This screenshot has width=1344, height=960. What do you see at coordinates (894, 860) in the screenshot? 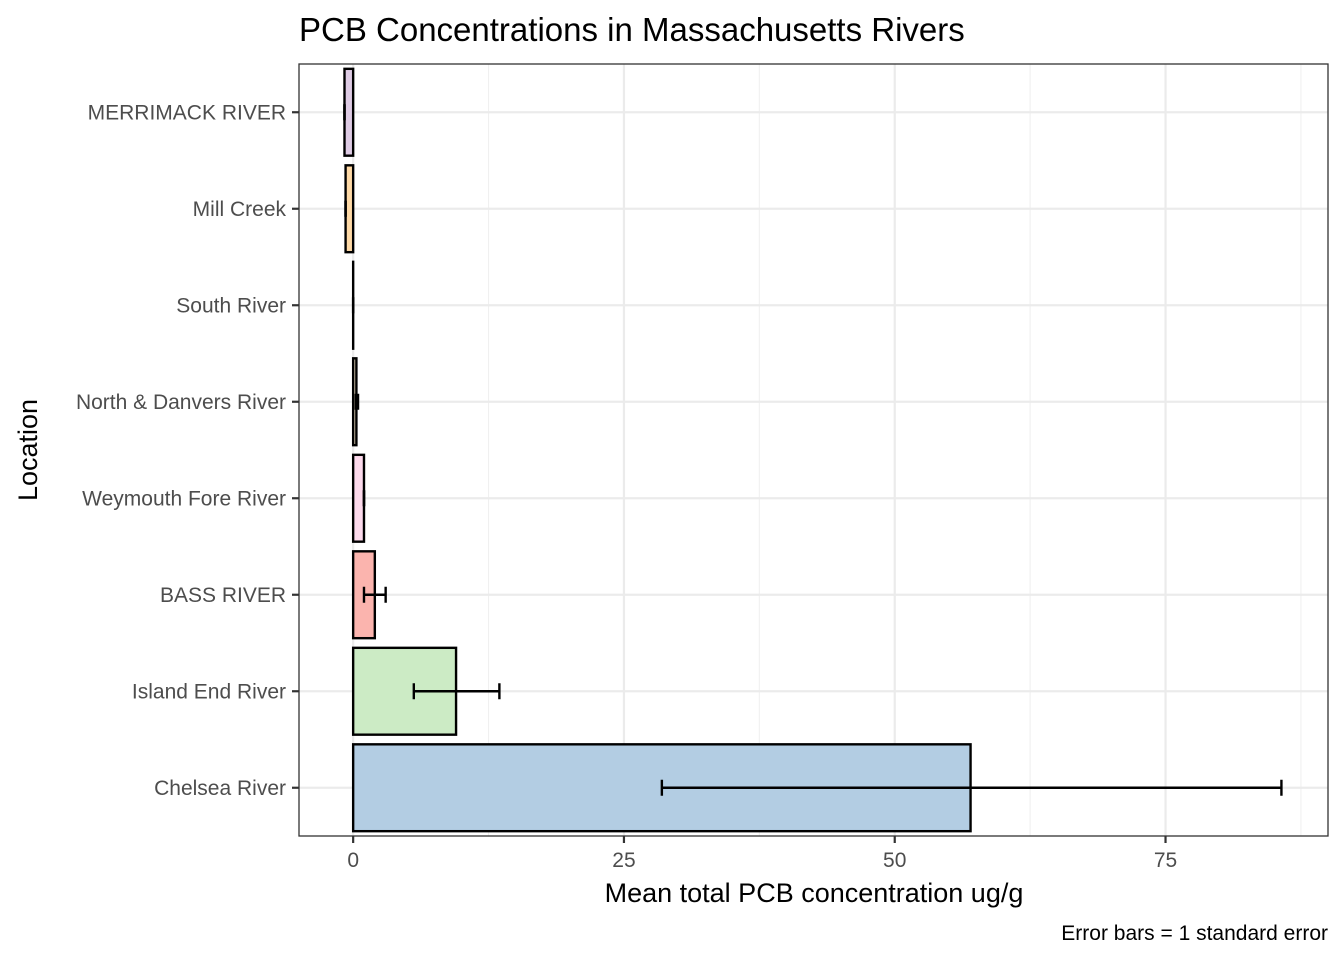
I see `x-tick-label: 50` at bounding box center [894, 860].